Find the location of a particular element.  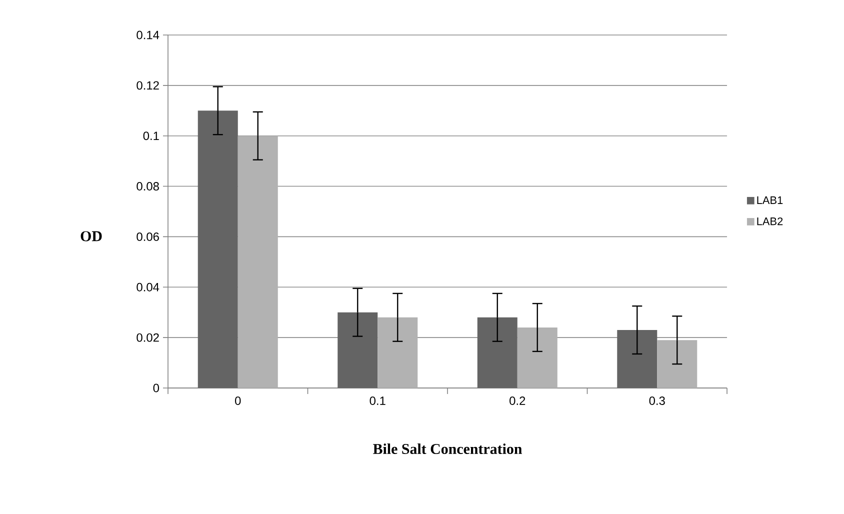

y-tick-label: 0.08 is located at coordinates (147, 186).